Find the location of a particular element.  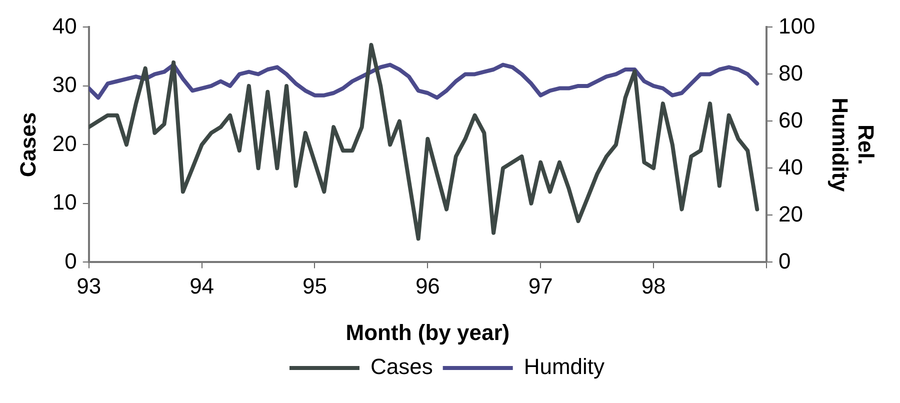

y2-tick-label: 40 is located at coordinates (790, 167).